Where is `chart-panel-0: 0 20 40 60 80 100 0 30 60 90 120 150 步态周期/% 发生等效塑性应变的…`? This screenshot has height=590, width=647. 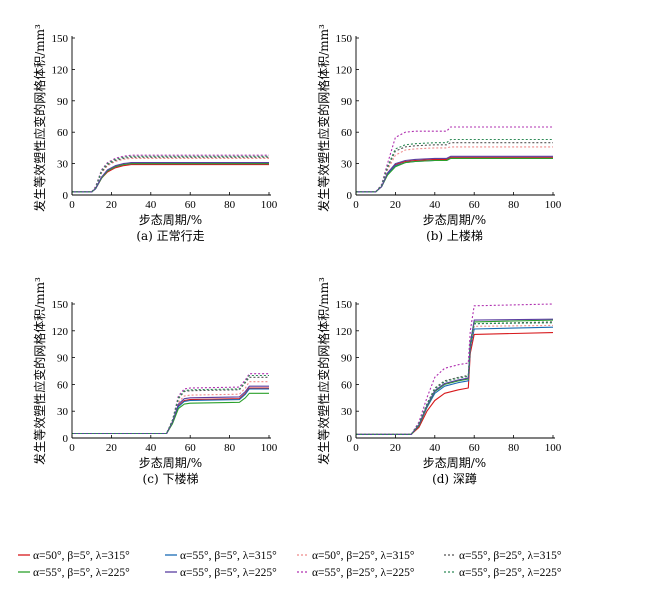
chart-panel-0: 0 20 40 60 80 100 0 30 60 90 120 150 步态周期/% 发生等效塑性应变的… is located at coordinates (155, 133).